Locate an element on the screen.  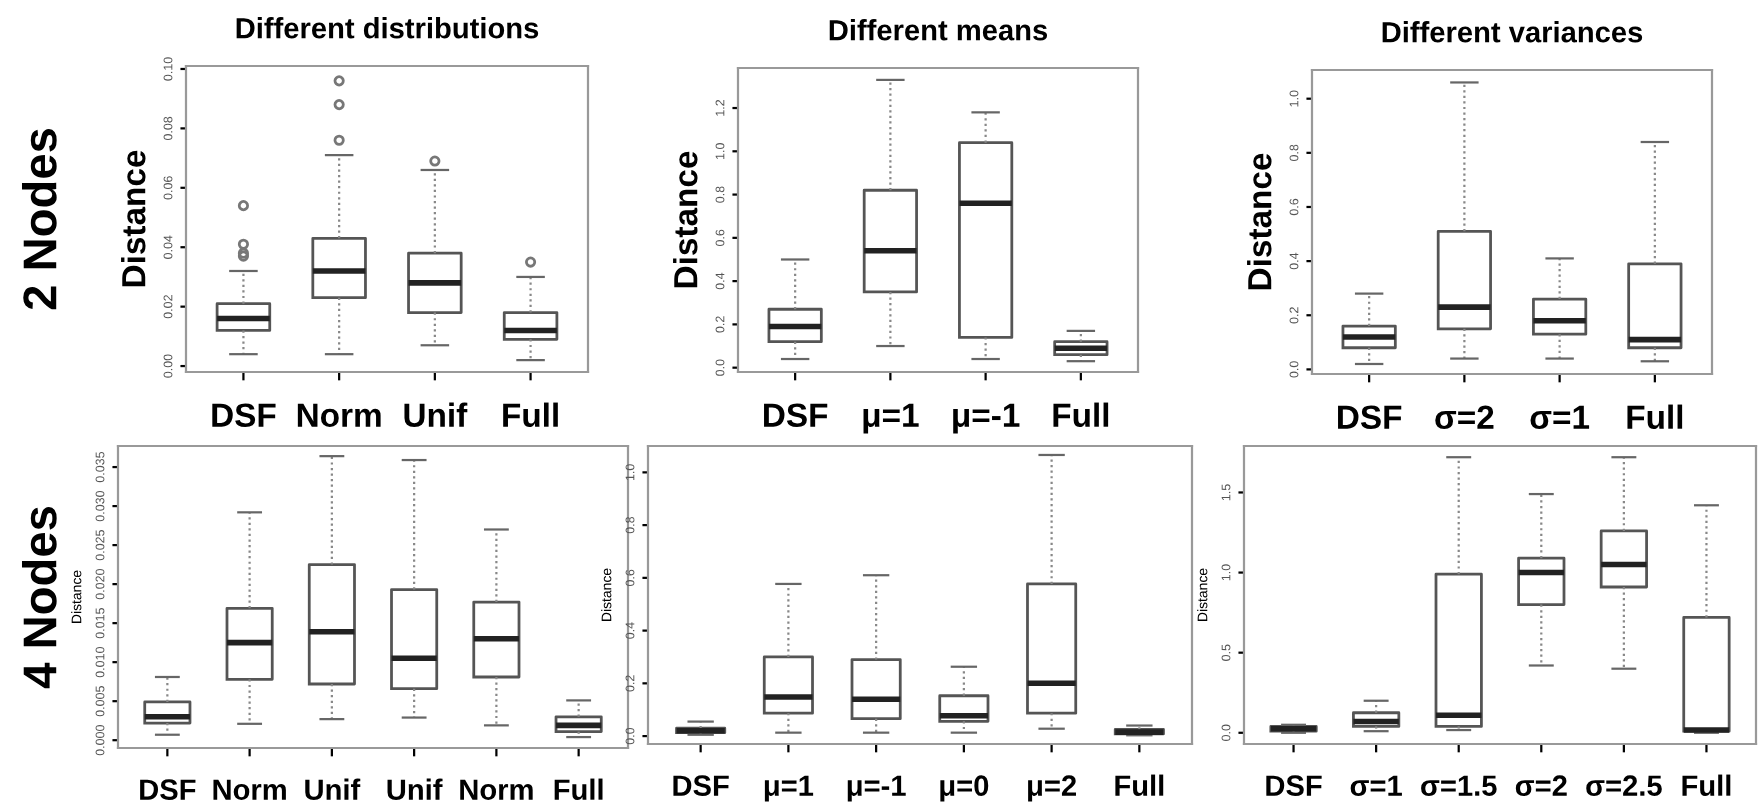
x-tick-label: μ=0 is located at coordinates (964, 788).